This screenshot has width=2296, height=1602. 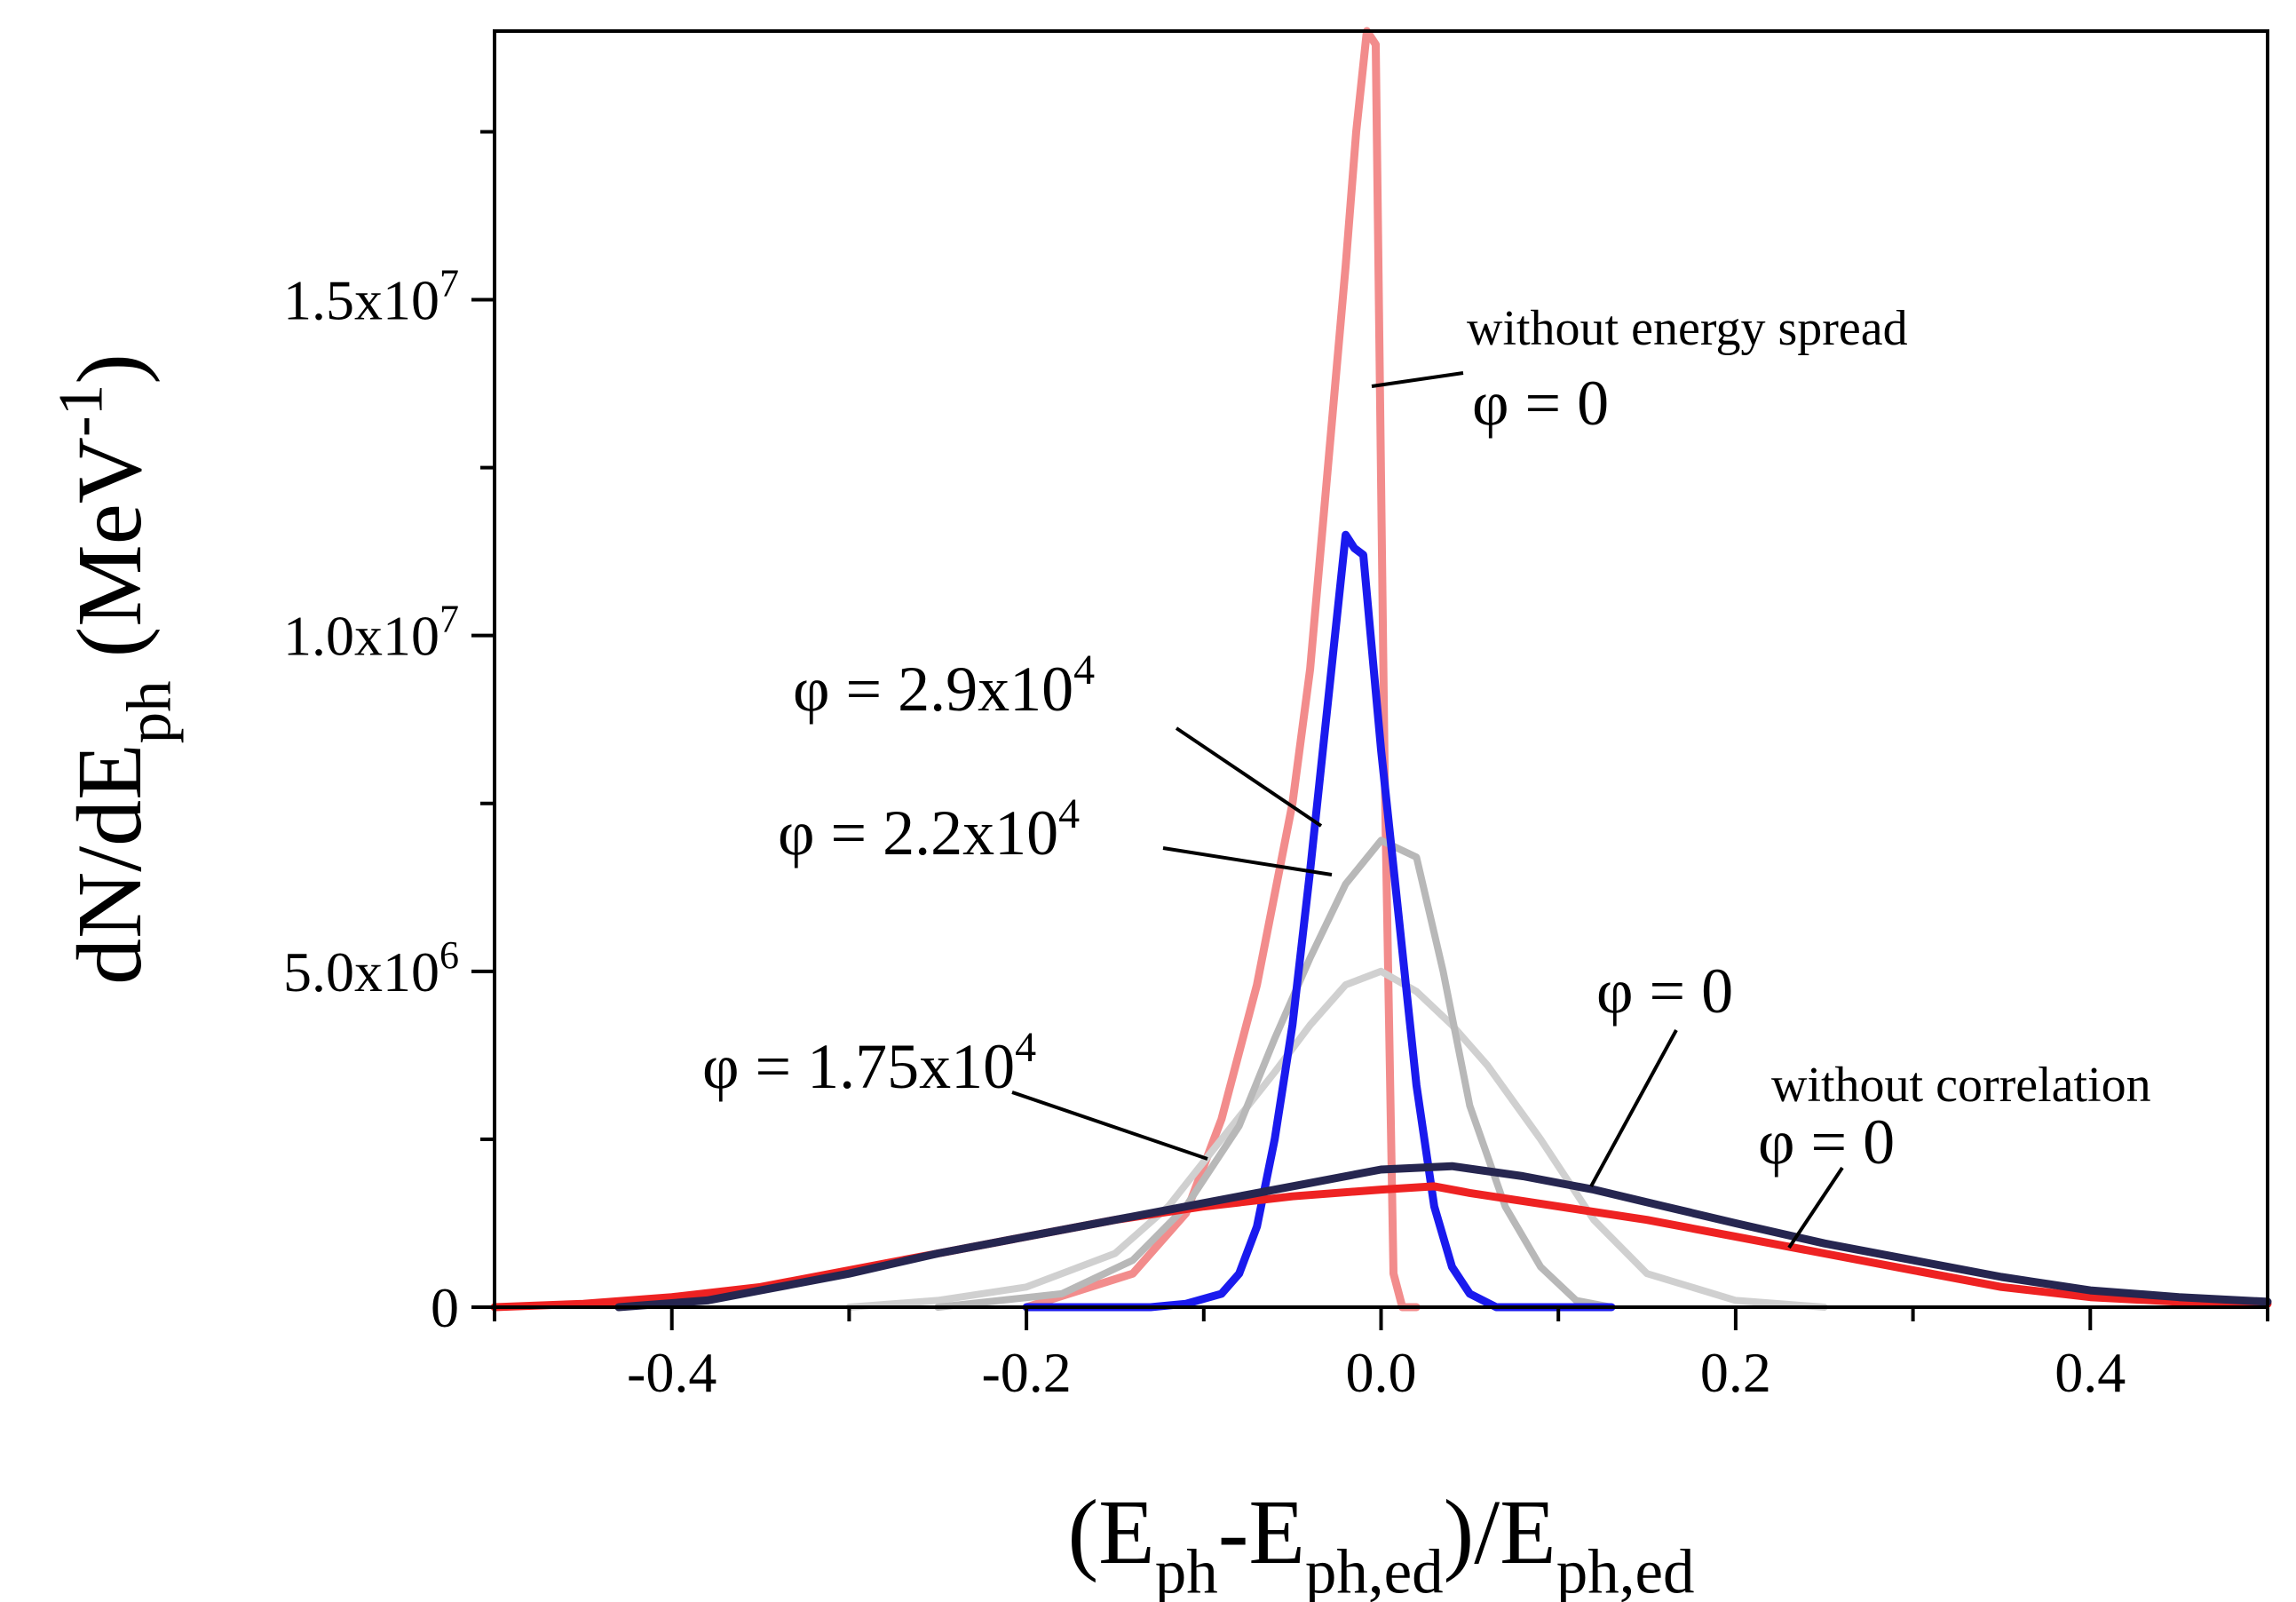 I want to click on annotation-label: without correlation, so click(x=1961, y=1085).